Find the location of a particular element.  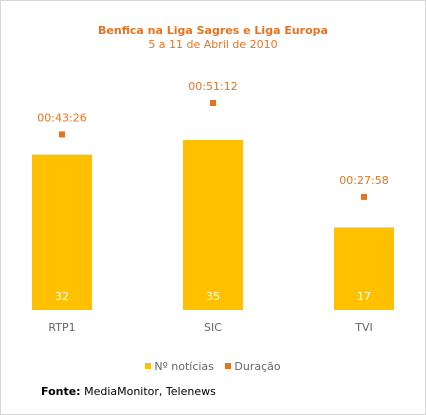

legend-label-noticias: Nº notícias is located at coordinates (184, 366).